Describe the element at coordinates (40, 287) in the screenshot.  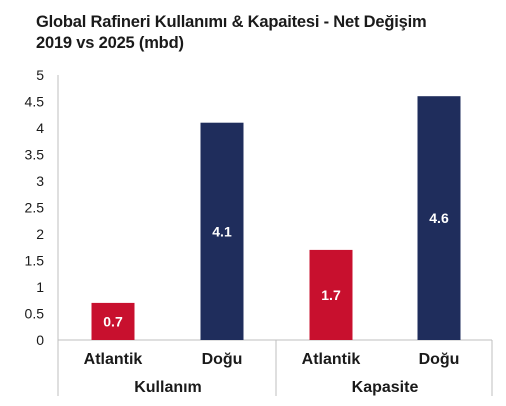
I see `y-tick-label: 1` at that location.